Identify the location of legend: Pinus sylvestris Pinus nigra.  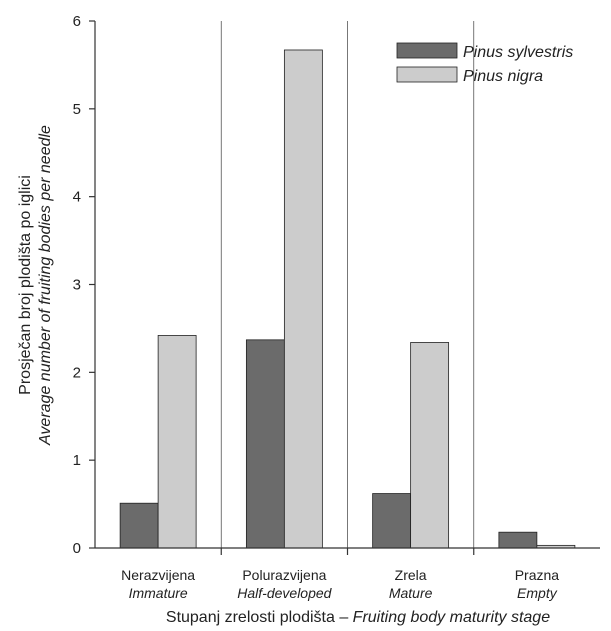
(484, 63).